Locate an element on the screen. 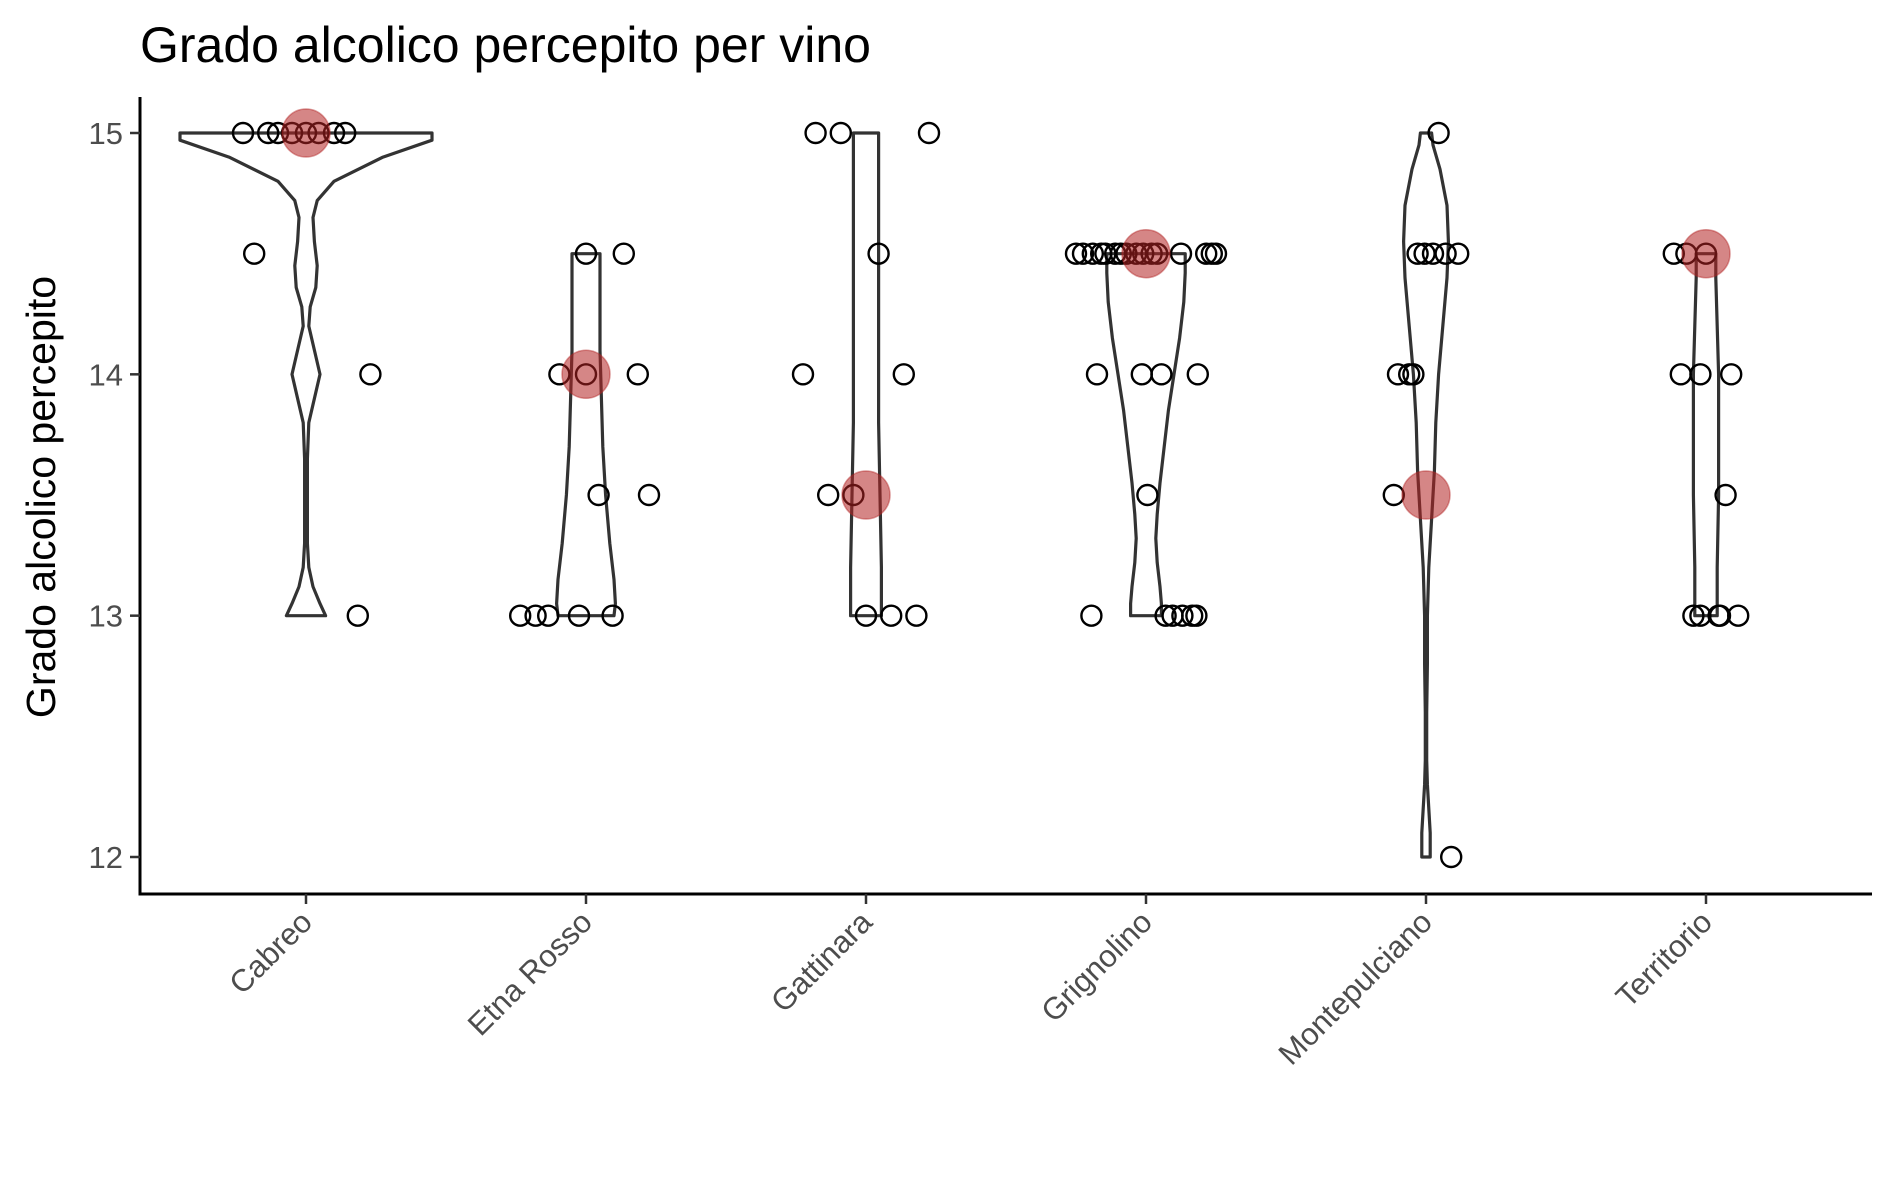 Image resolution: width=1889 pixels, height=1181 pixels. y-tick-label: 12 is located at coordinates (106, 857).